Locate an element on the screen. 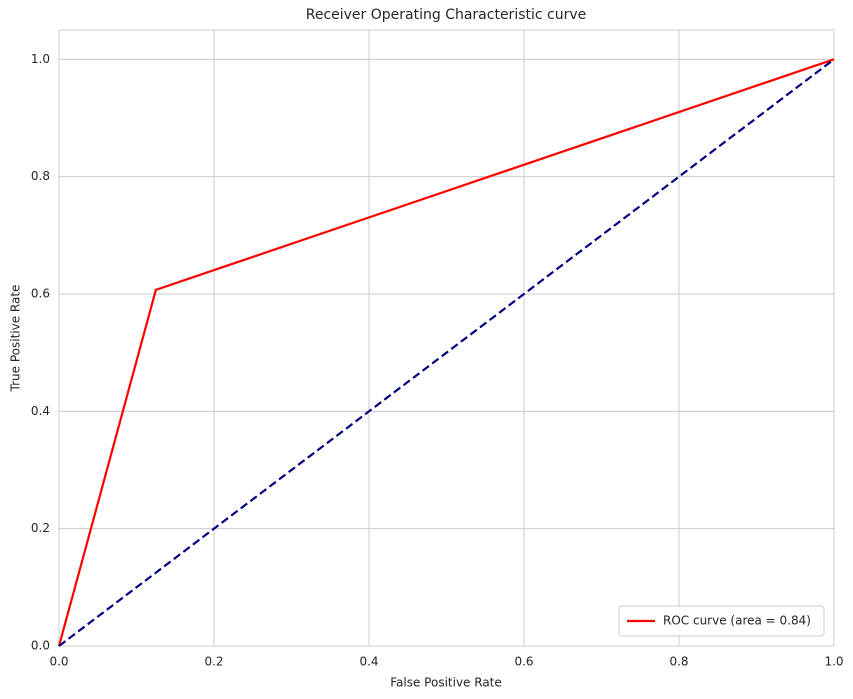 The height and width of the screenshot is (699, 853). y-axis-label: True Positive Rate is located at coordinates (16, 339).